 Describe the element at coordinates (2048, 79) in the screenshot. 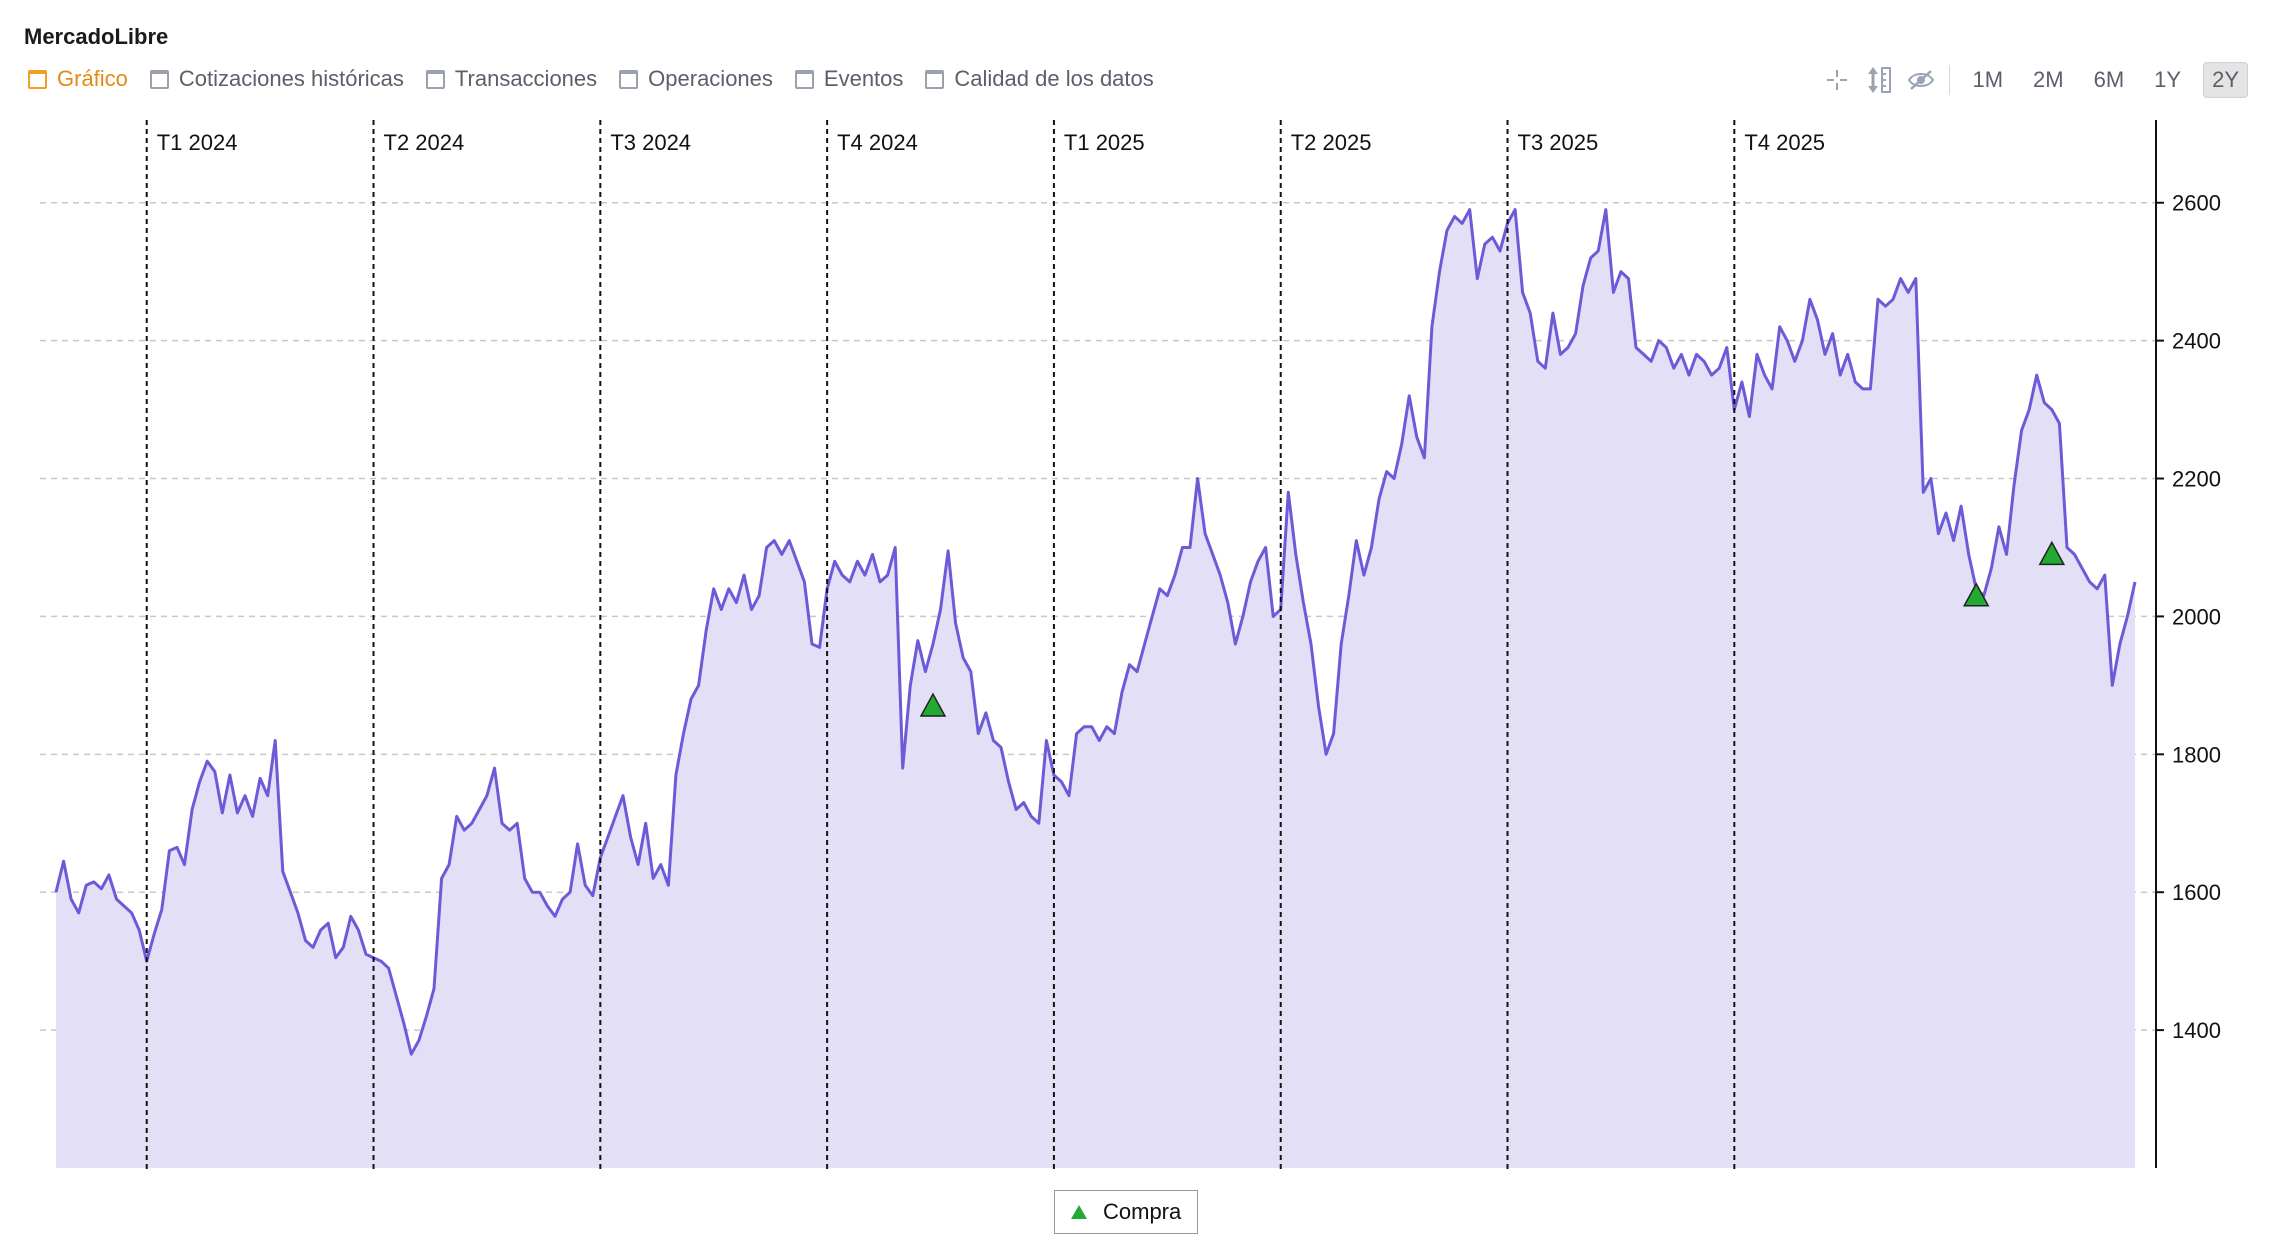

I see `range-2m-button: 2M` at that location.